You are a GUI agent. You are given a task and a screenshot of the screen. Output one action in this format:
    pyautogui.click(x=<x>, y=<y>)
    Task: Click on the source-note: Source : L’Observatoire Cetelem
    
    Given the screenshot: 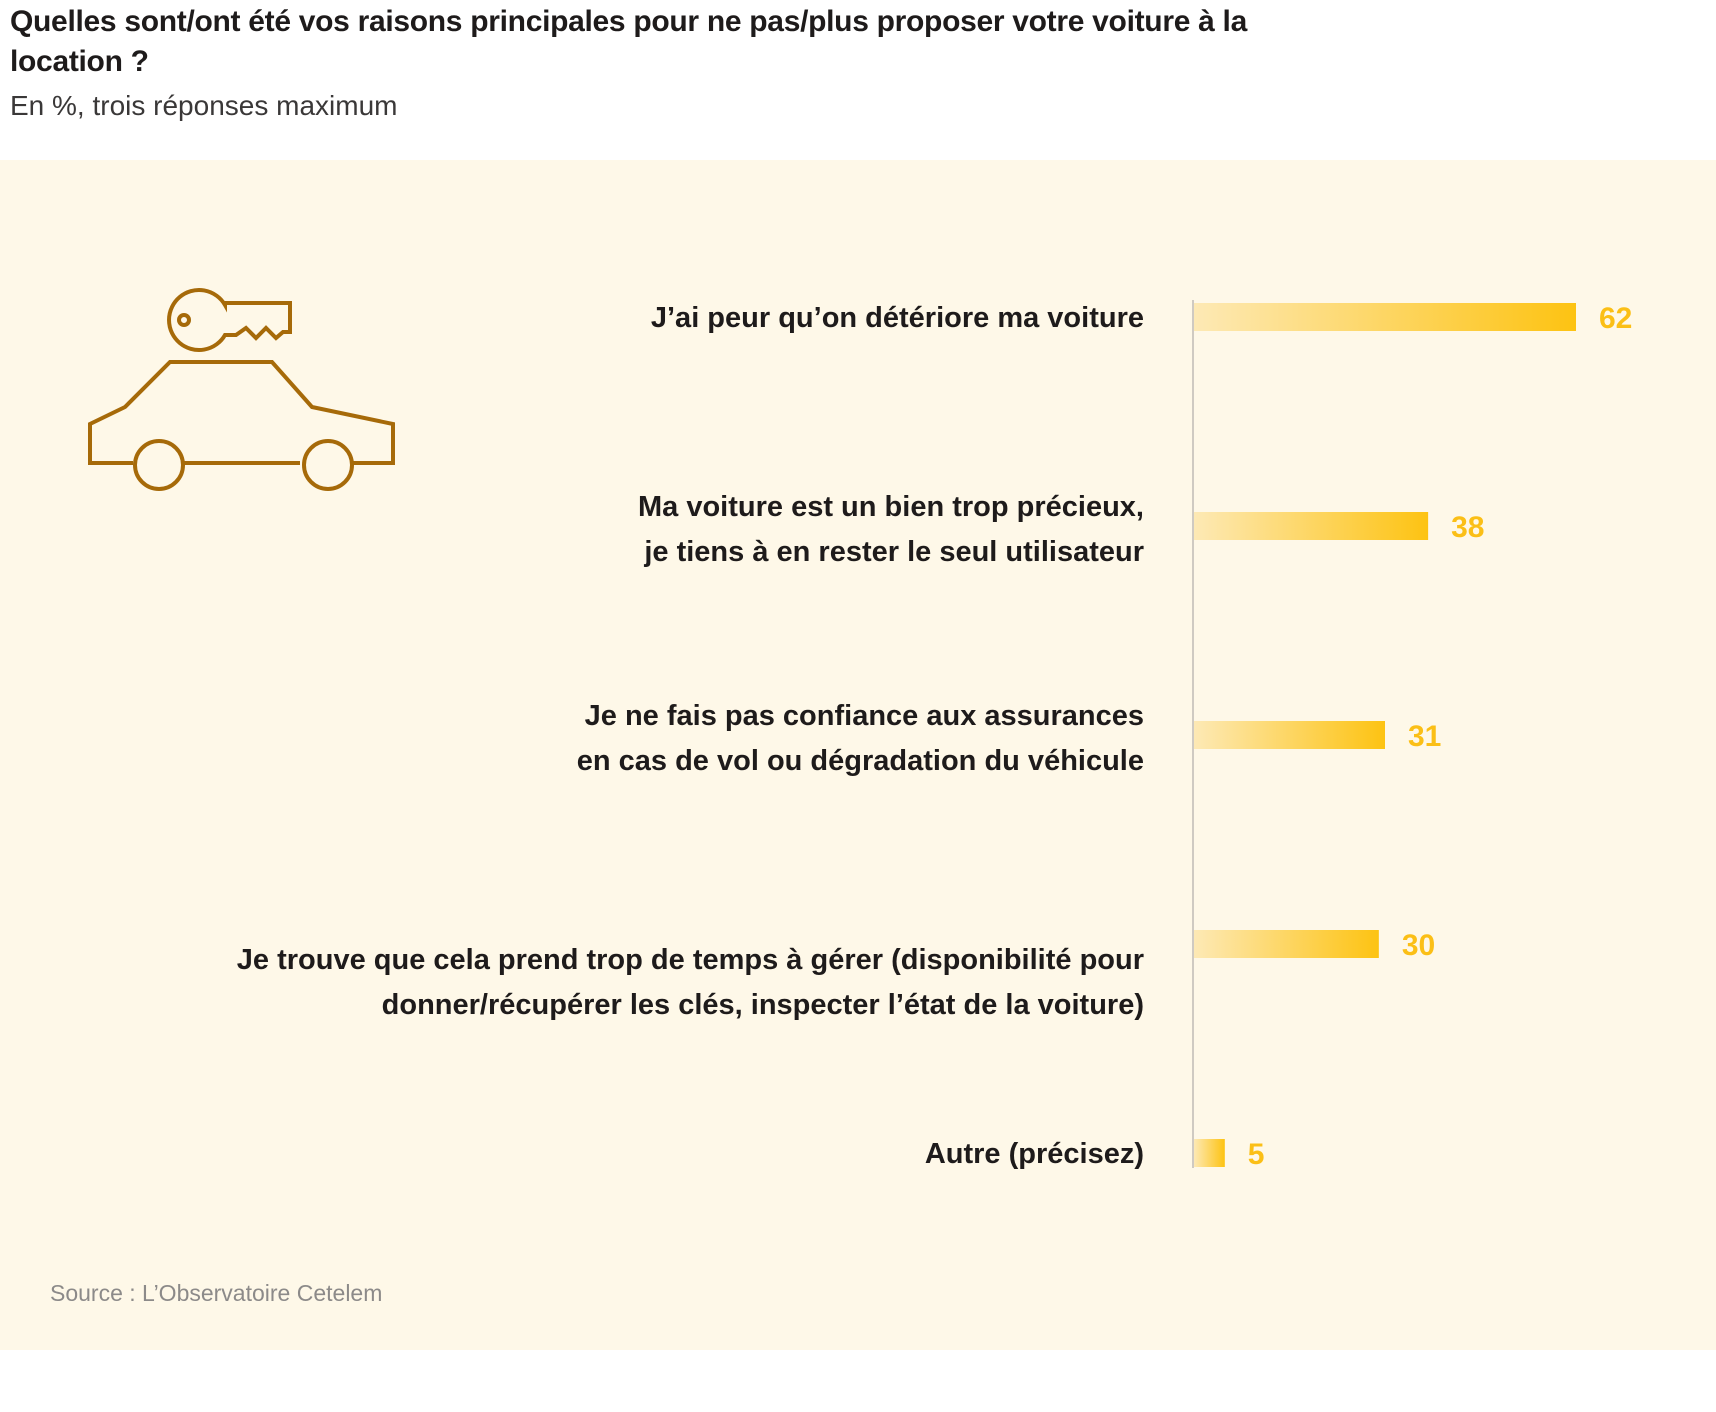 What is the action you would take?
    pyautogui.click(x=216, y=1293)
    